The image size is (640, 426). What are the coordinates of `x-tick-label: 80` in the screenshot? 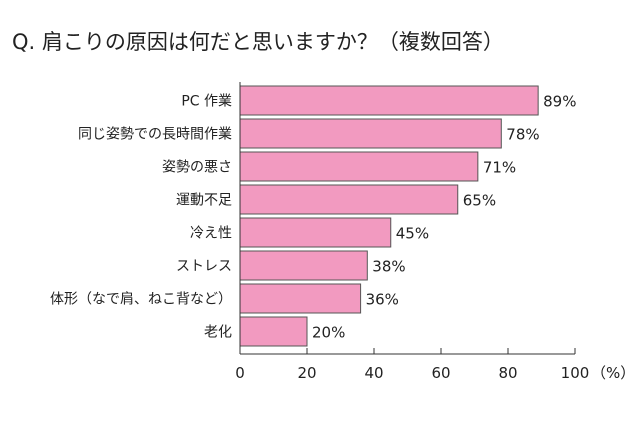 It's located at (507, 373).